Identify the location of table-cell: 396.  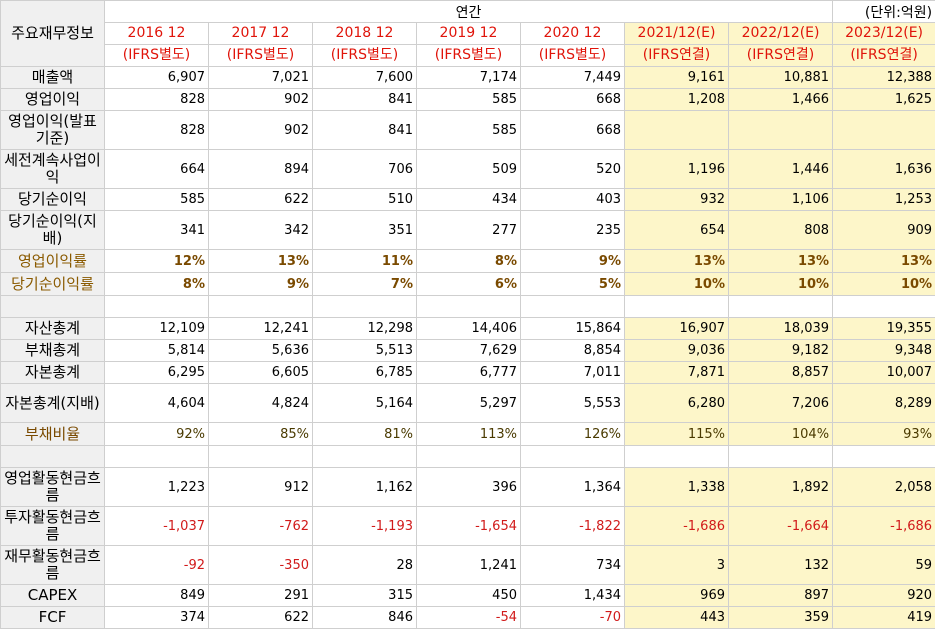
(468, 487).